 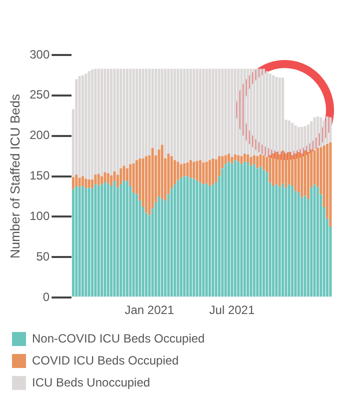 I want to click on y-tick-label: 100, so click(x=40, y=216).